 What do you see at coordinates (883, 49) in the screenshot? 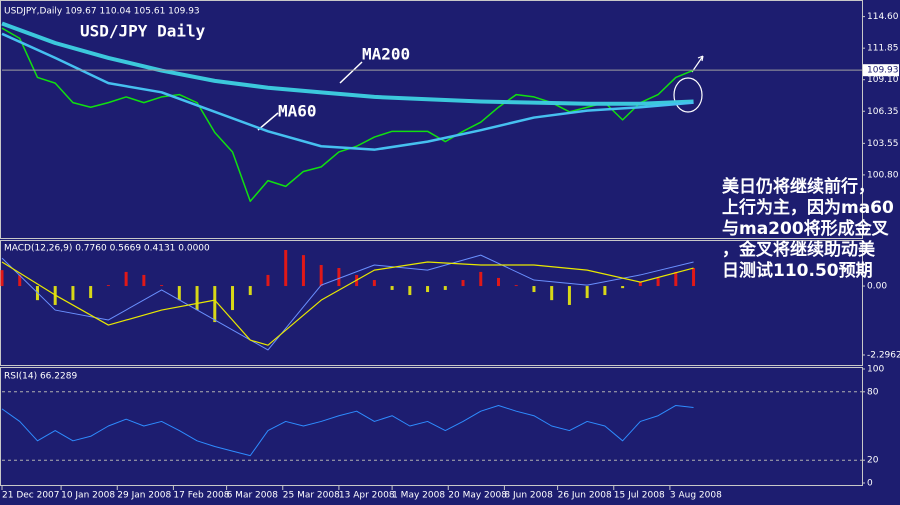
I see `y-tick-label: 111.85` at bounding box center [883, 49].